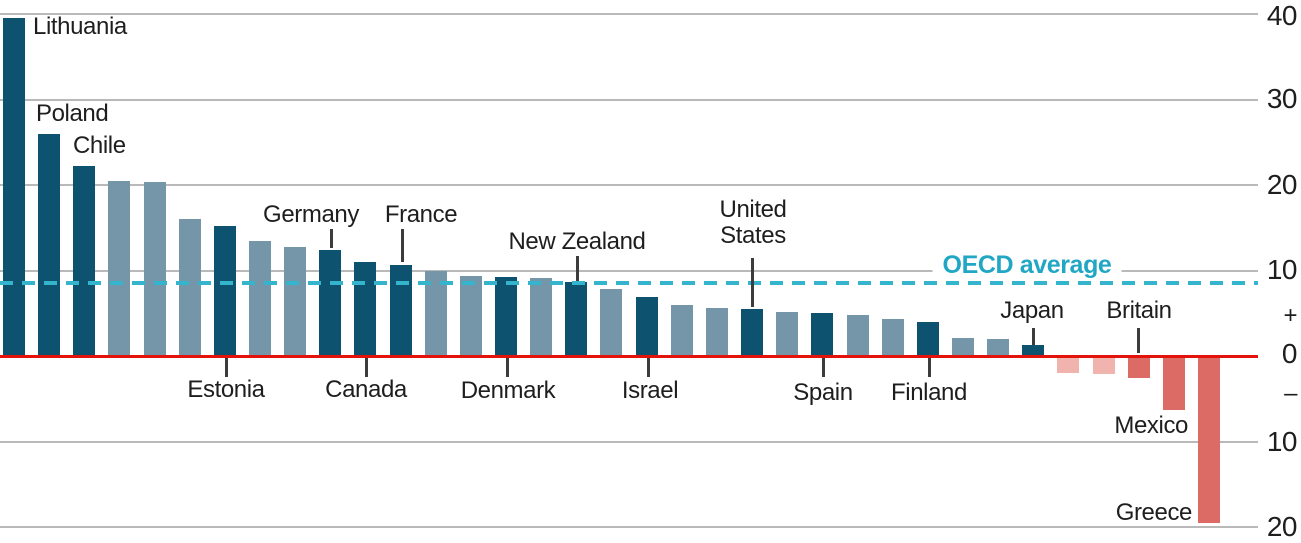  Describe the element at coordinates (1209, 439) in the screenshot. I see `bar-greece` at that location.